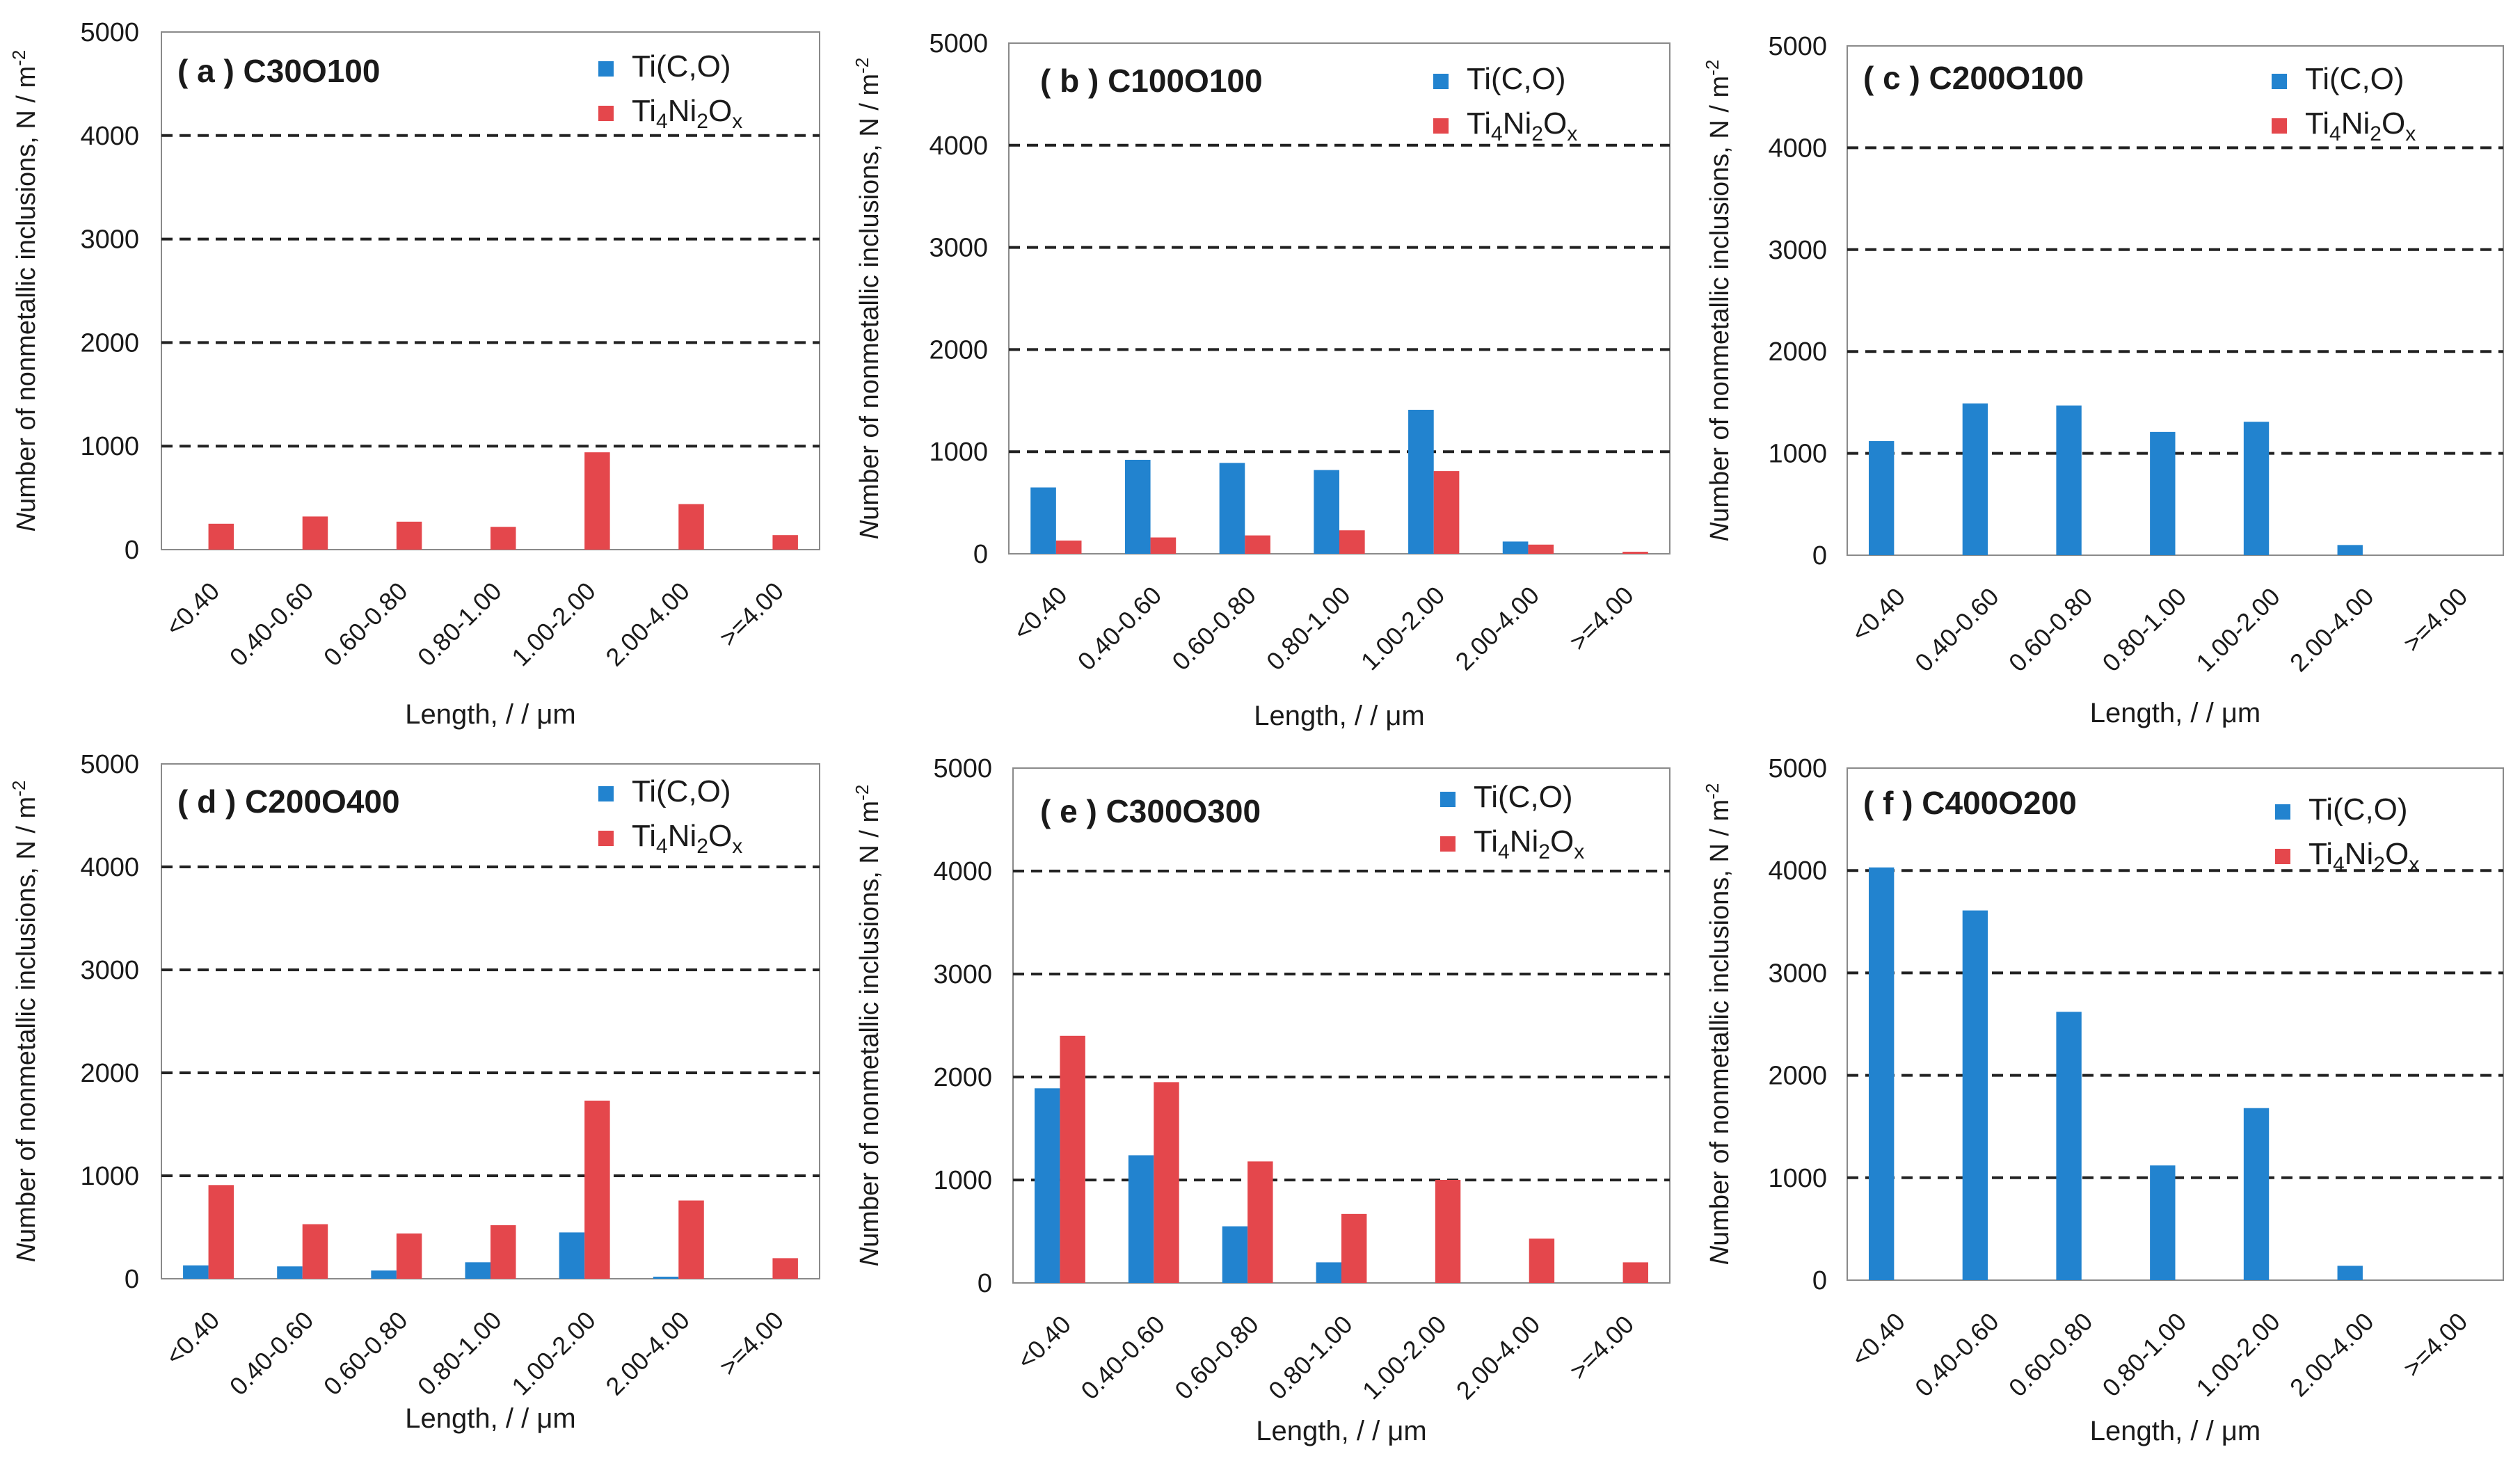  Describe the element at coordinates (1970, 803) in the screenshot. I see `panel-label: ( f ) C400O200` at that location.